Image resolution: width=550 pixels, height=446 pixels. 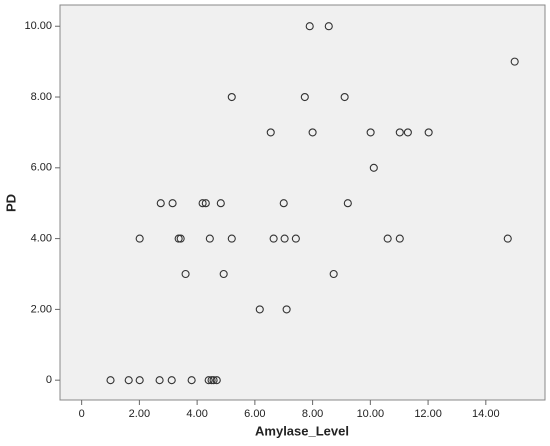 I want to click on y-tick-label: 8.00, so click(x=41, y=97).